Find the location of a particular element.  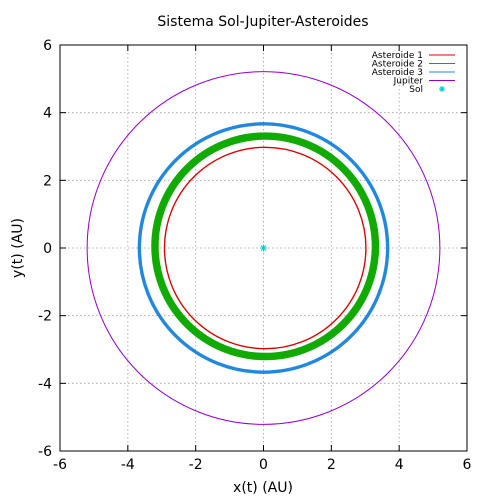

x-axis-label: x(t) (AU) is located at coordinates (263, 488).